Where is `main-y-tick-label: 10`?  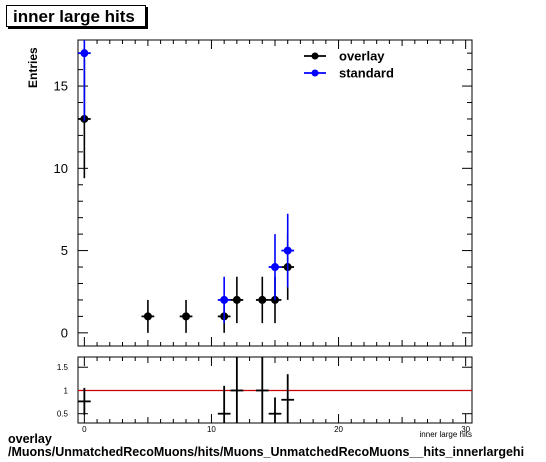 main-y-tick-label: 10 is located at coordinates (61, 168).